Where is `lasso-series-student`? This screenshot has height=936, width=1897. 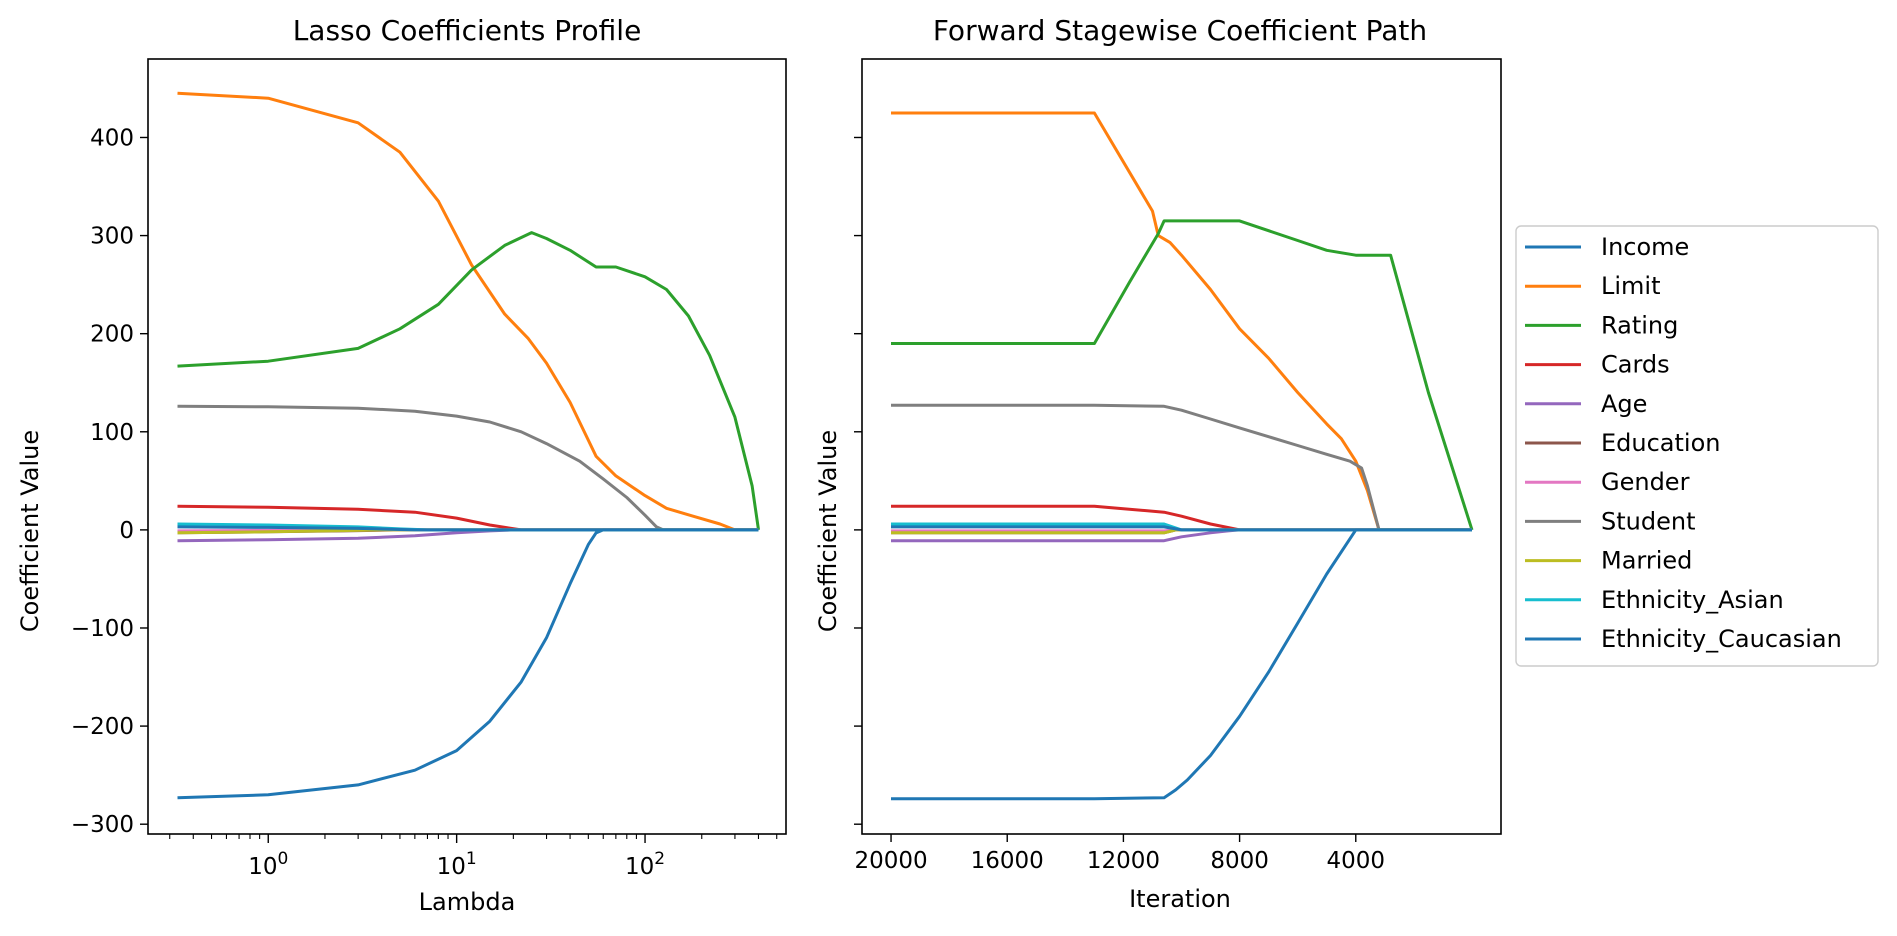
lasso-series-student is located at coordinates (468, 468).